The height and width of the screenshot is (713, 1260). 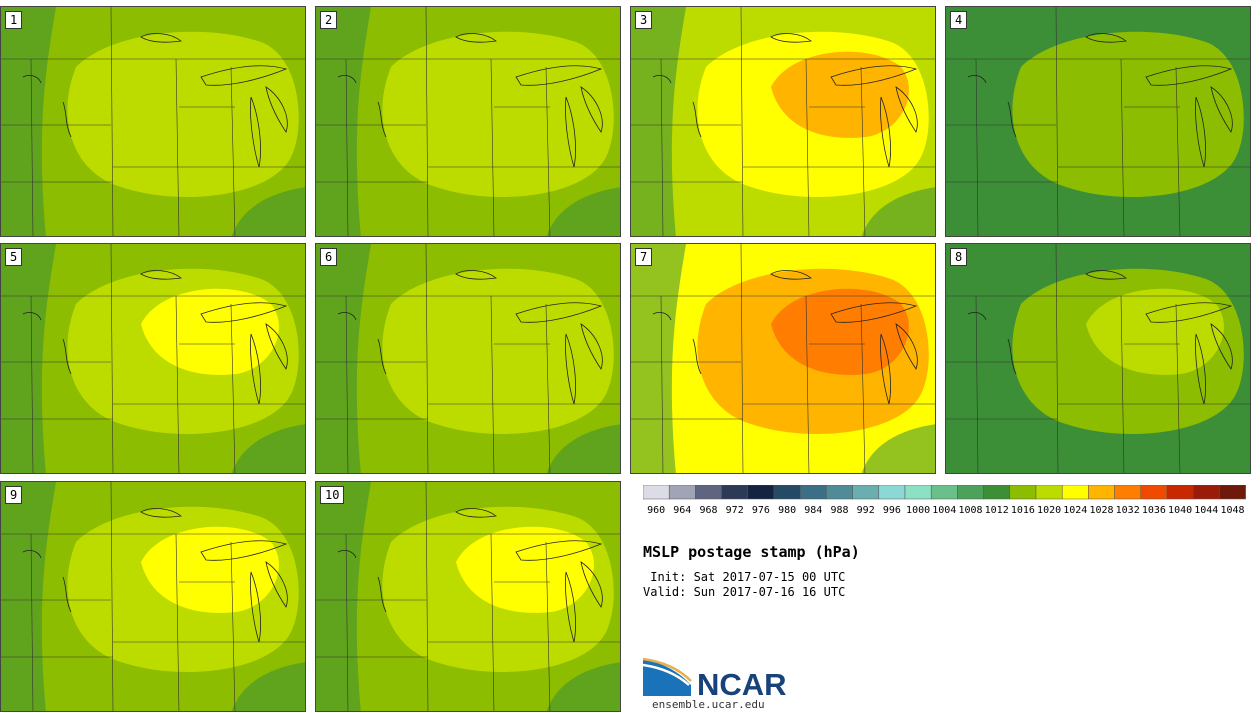 What do you see at coordinates (682, 510) in the screenshot?
I see `legend-label-964: 964` at bounding box center [682, 510].